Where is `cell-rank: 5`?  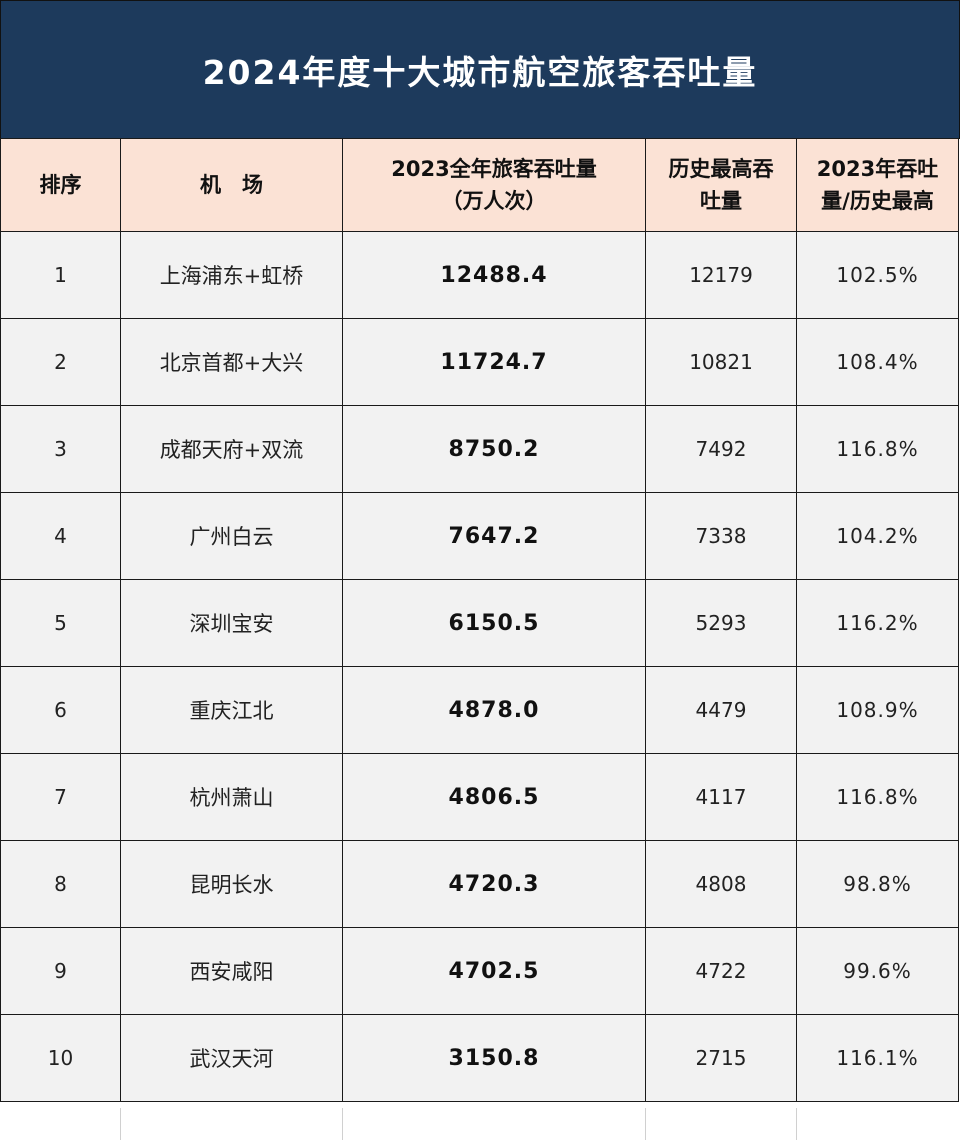
cell-rank: 5 is located at coordinates (60, 623).